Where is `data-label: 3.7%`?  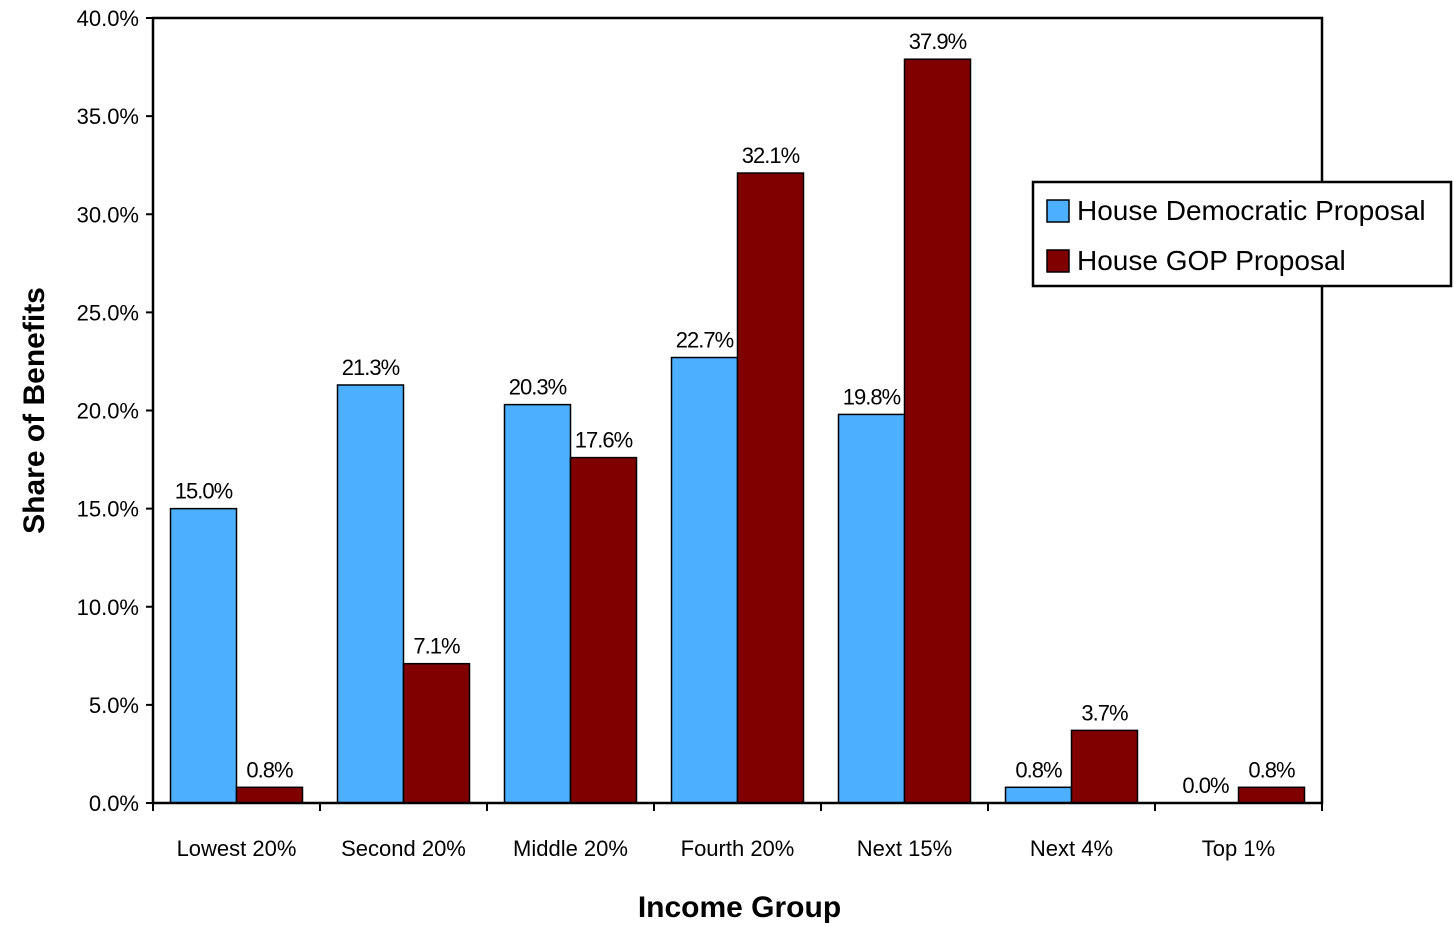
data-label: 3.7% is located at coordinates (1104, 712).